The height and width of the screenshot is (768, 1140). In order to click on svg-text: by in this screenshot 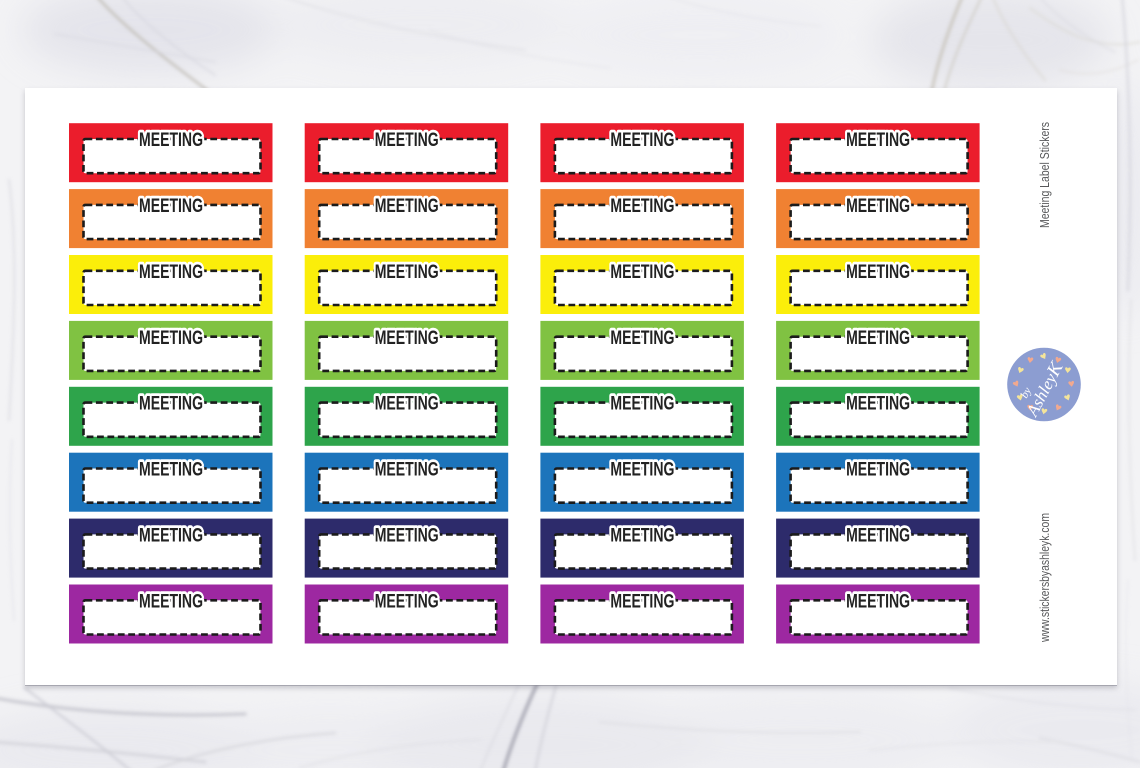, I will do `click(1026, 392)`.